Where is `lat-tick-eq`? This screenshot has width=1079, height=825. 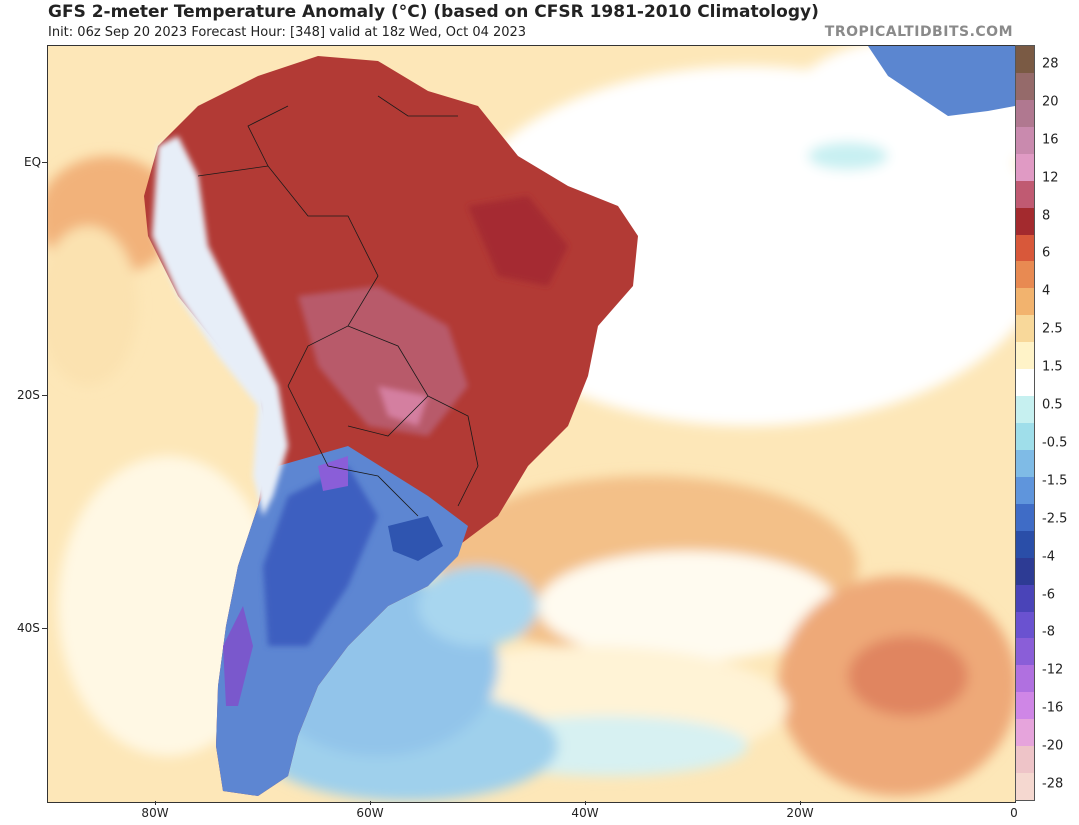
lat-tick-eq is located at coordinates (44, 162).